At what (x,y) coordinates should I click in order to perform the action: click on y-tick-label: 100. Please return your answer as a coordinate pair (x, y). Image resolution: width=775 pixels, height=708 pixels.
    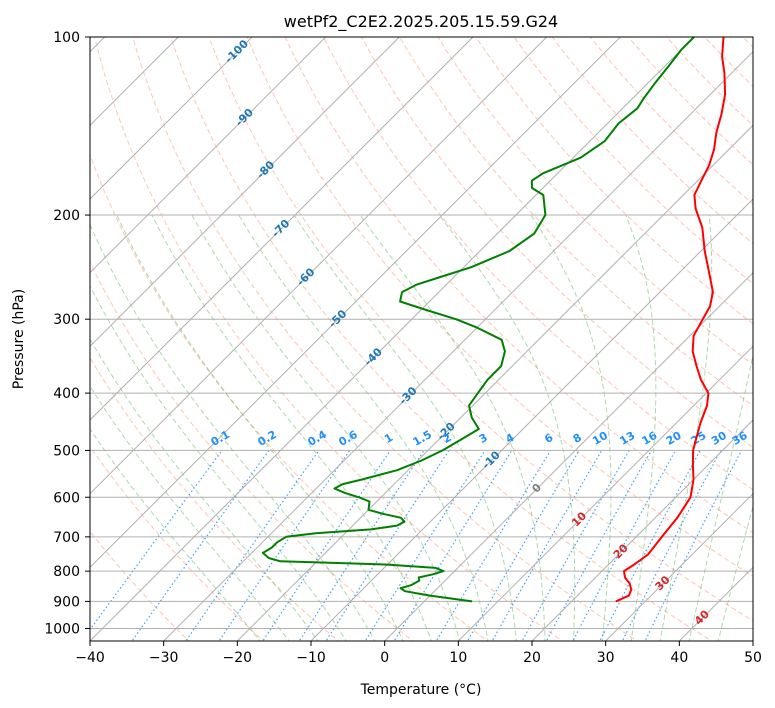
    Looking at the image, I should click on (66, 38).